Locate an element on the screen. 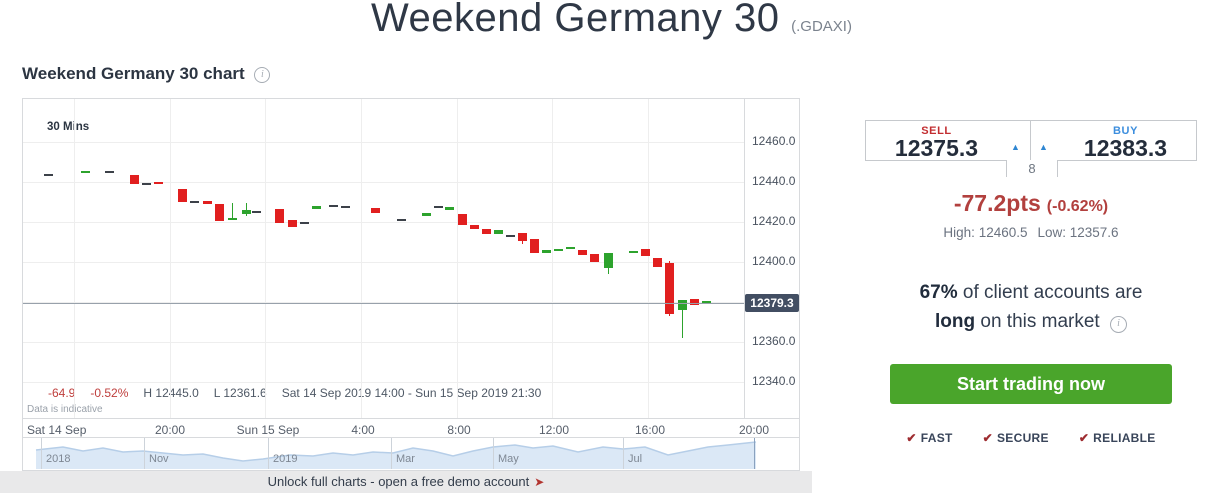 This screenshot has width=1223, height=493. stat-change: -64.9 is located at coordinates (62, 393).